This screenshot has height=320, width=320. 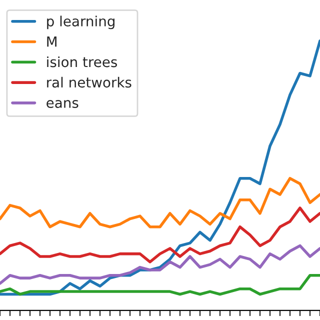 I want to click on legend-label: M, so click(x=51, y=41).